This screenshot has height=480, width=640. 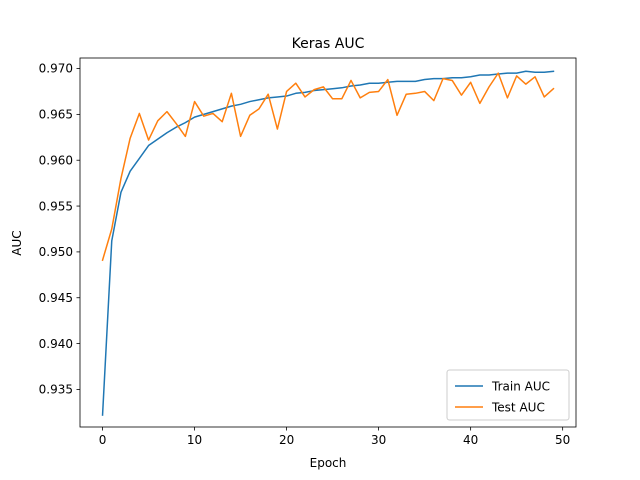 What do you see at coordinates (470, 440) in the screenshot?
I see `x-tick-label: 40` at bounding box center [470, 440].